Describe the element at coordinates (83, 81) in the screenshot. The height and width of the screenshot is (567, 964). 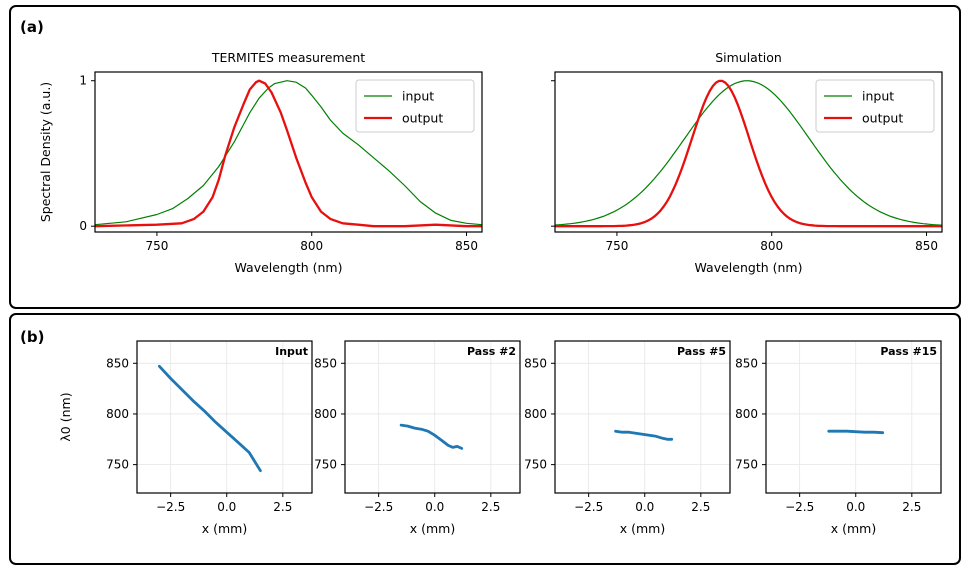
I see `y-tick-label: 1` at that location.